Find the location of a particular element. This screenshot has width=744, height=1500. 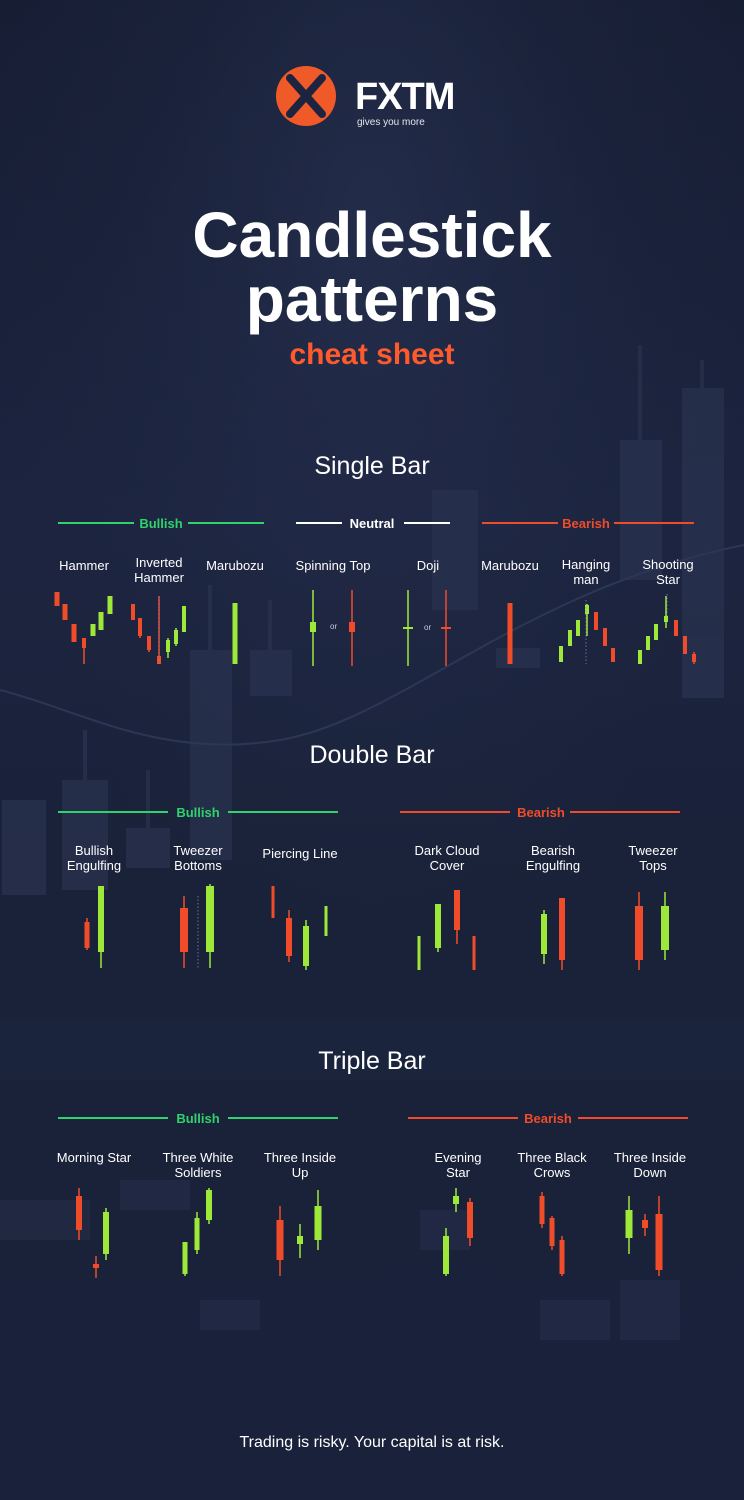

pattern-label-hanging-man: Hanging man is located at coordinates (586, 572).